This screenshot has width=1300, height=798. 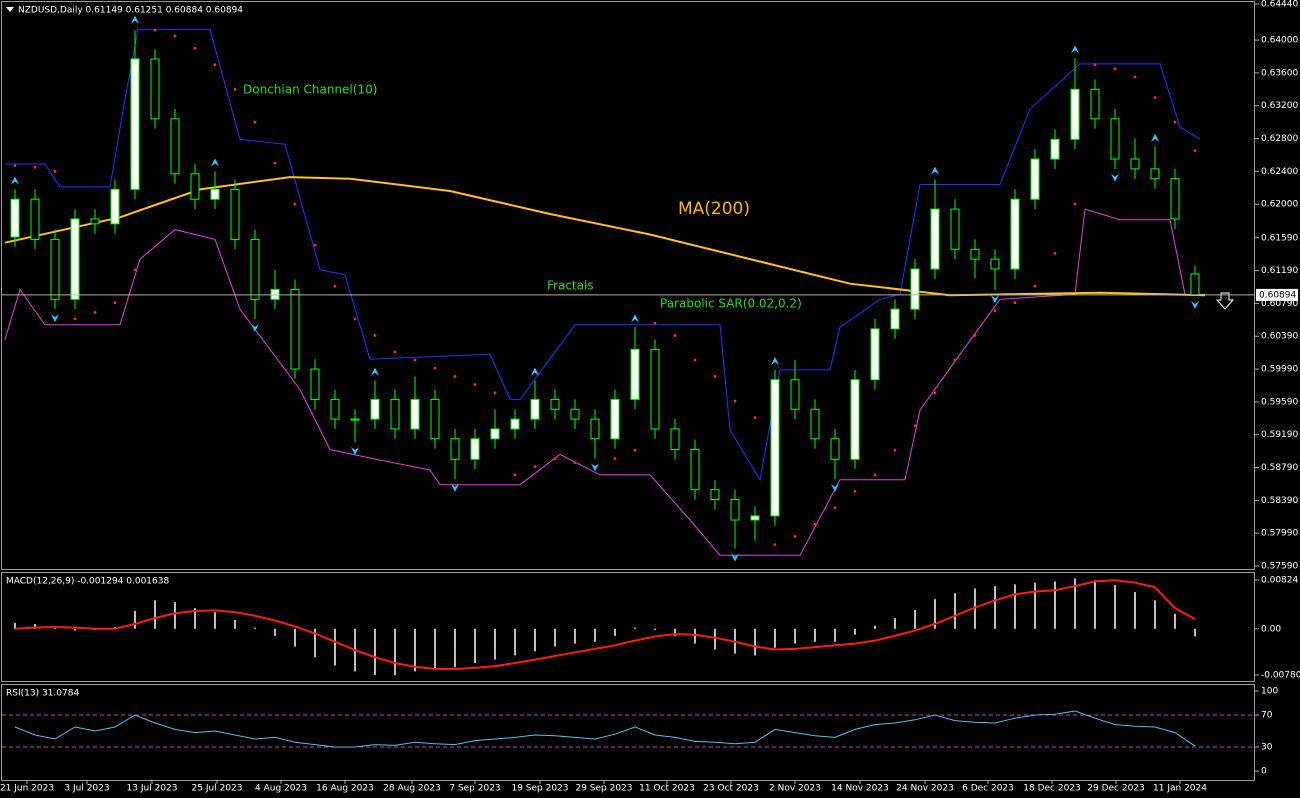 I want to click on y-tick-label: 0.57590, so click(x=1279, y=566).